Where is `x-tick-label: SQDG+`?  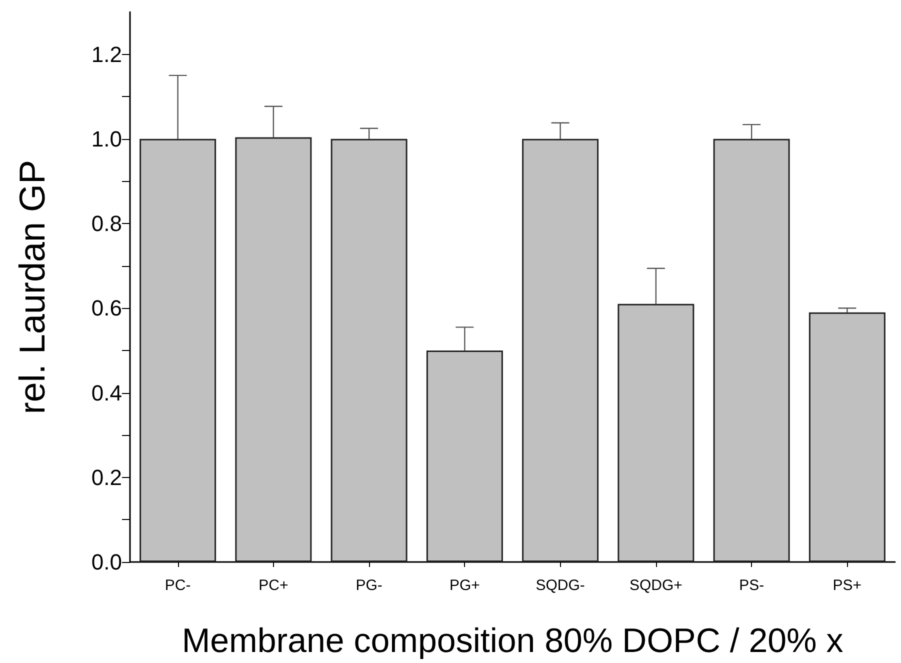 x-tick-label: SQDG+ is located at coordinates (656, 585).